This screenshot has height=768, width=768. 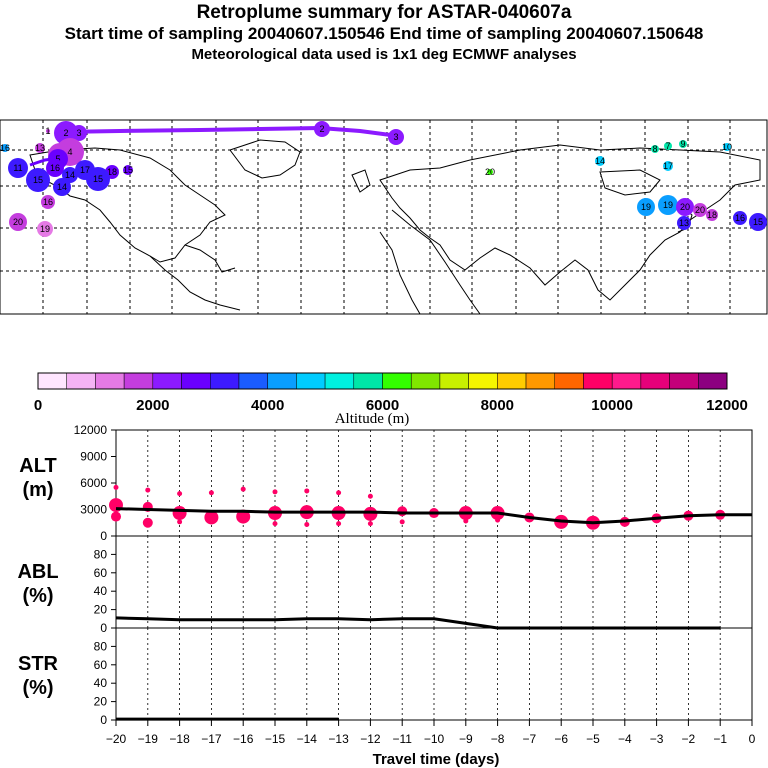 I want to click on plume-marker-label: 18, so click(x=112, y=172).